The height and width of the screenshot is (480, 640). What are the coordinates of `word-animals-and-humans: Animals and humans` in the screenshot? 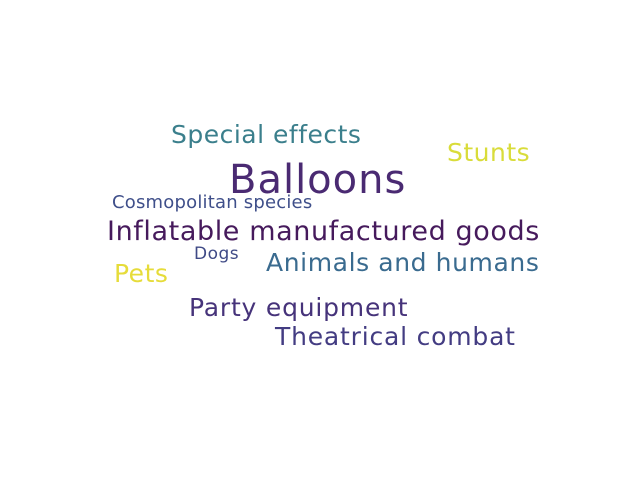 It's located at (403, 262).